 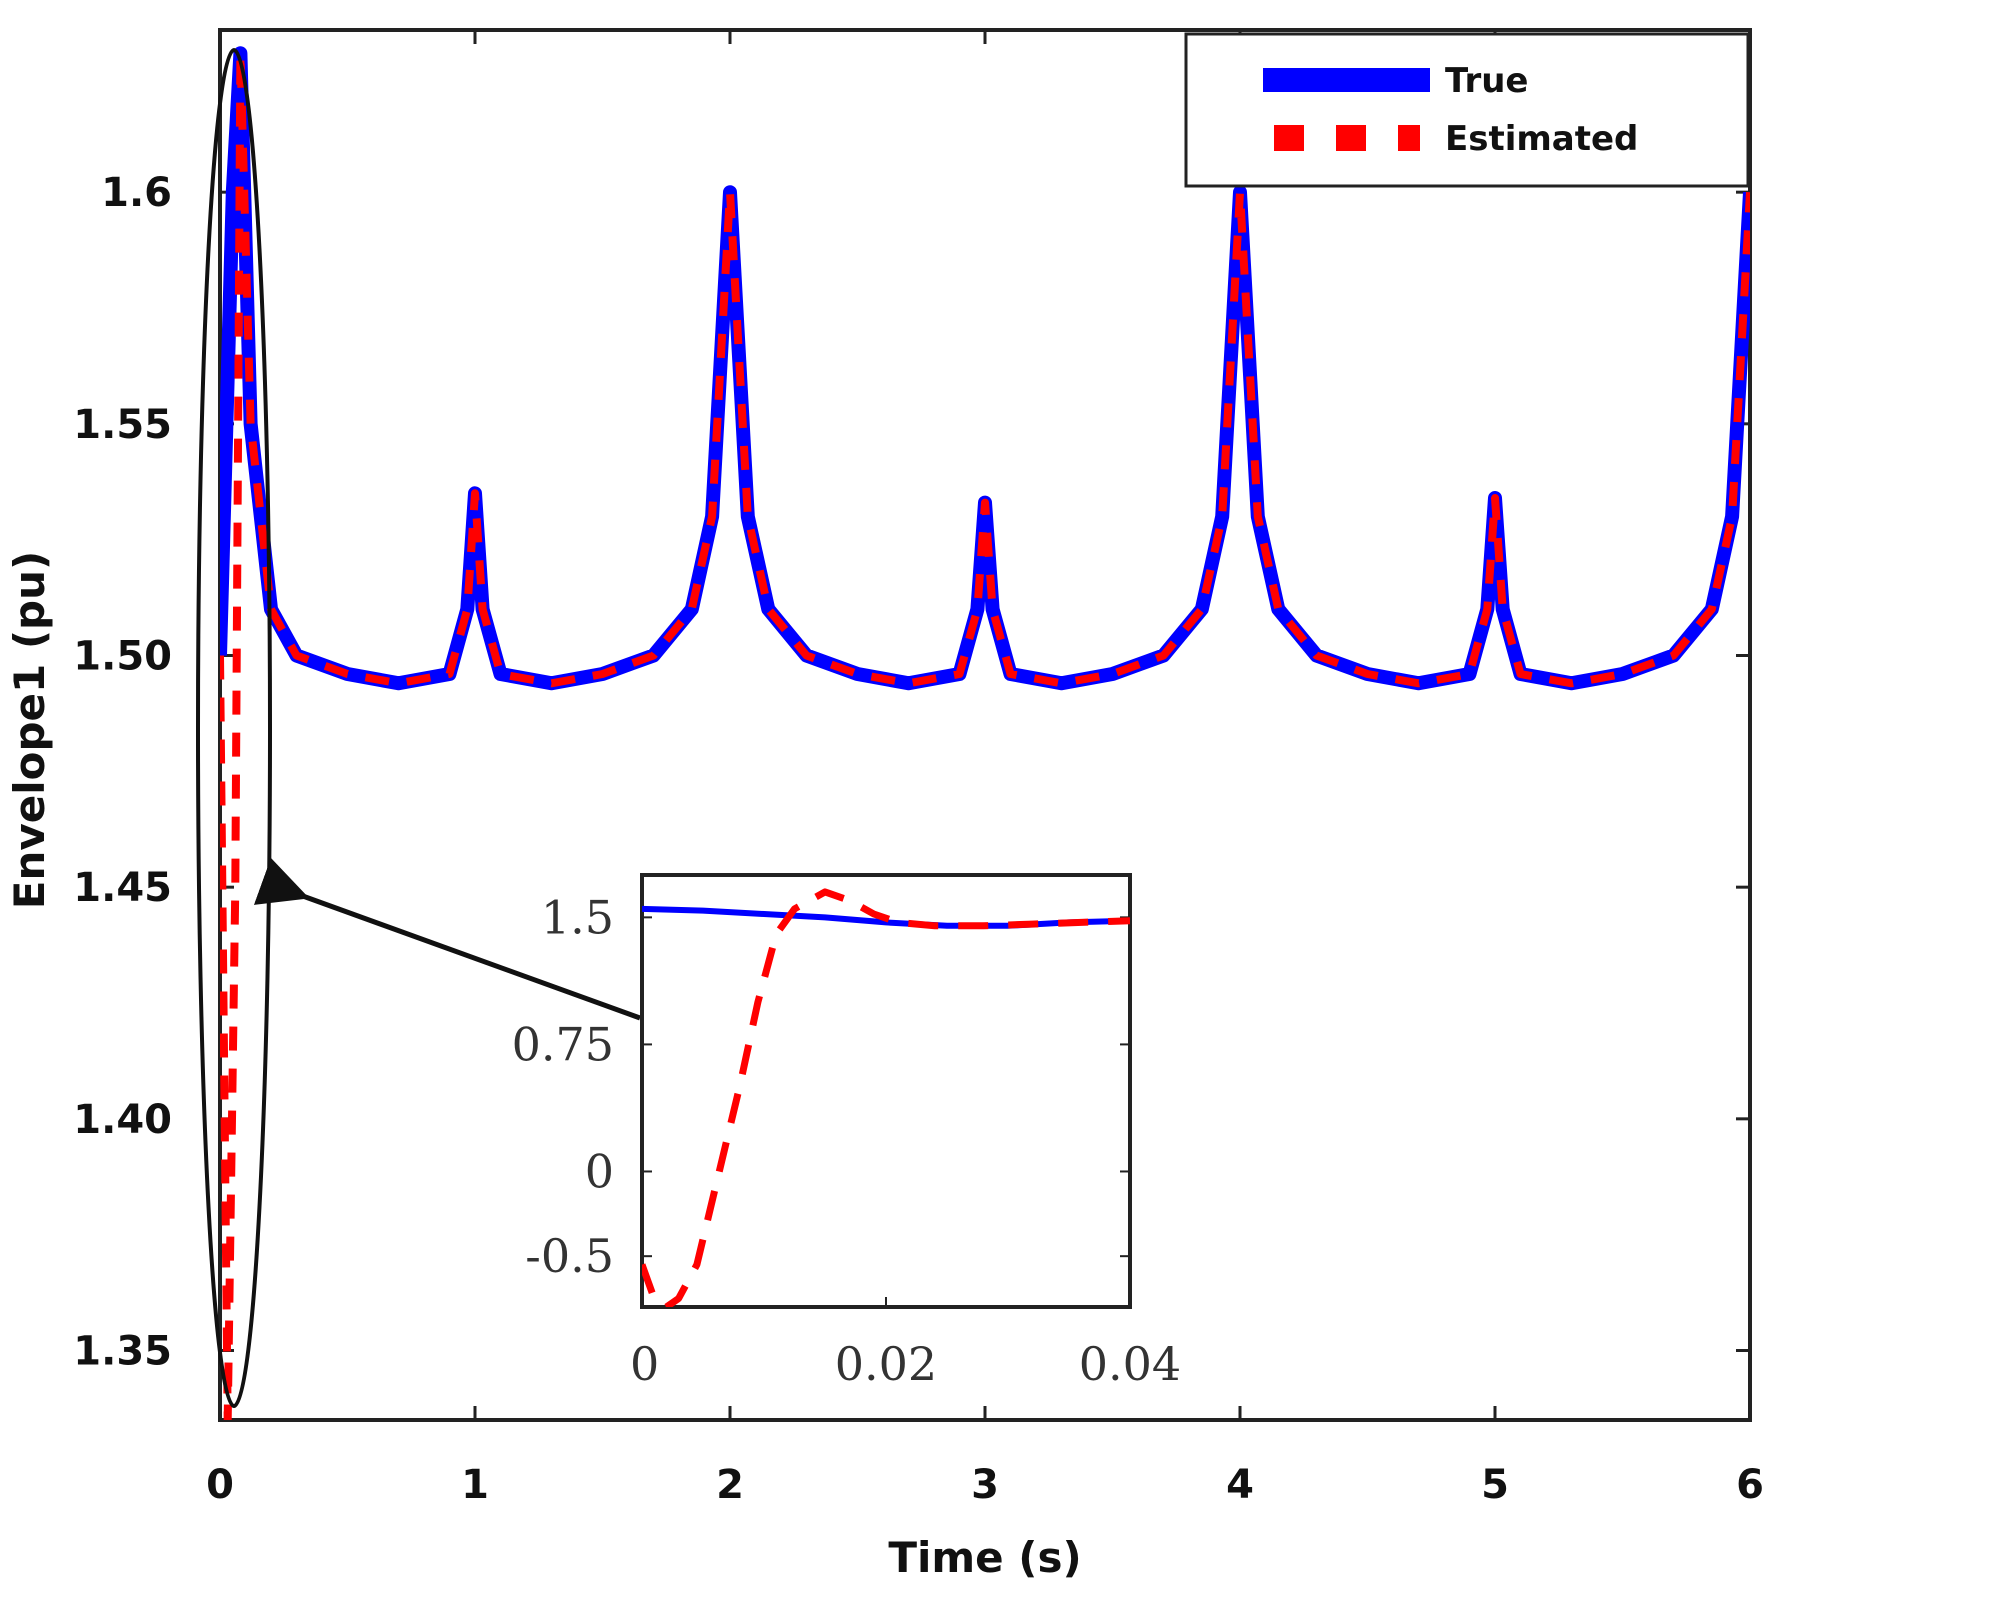 I want to click on y-tick-label: 1.55, so click(x=122, y=425).